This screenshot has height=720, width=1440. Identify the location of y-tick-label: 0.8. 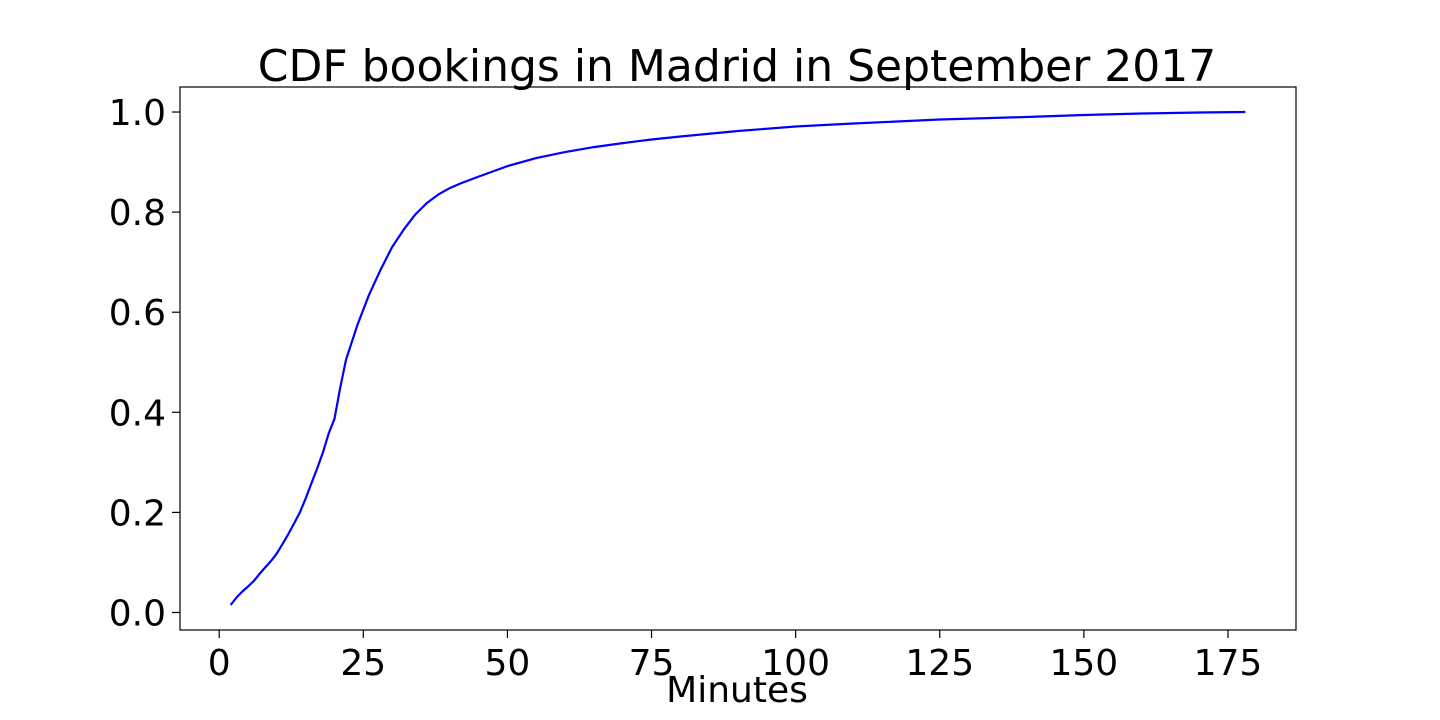
(137, 213).